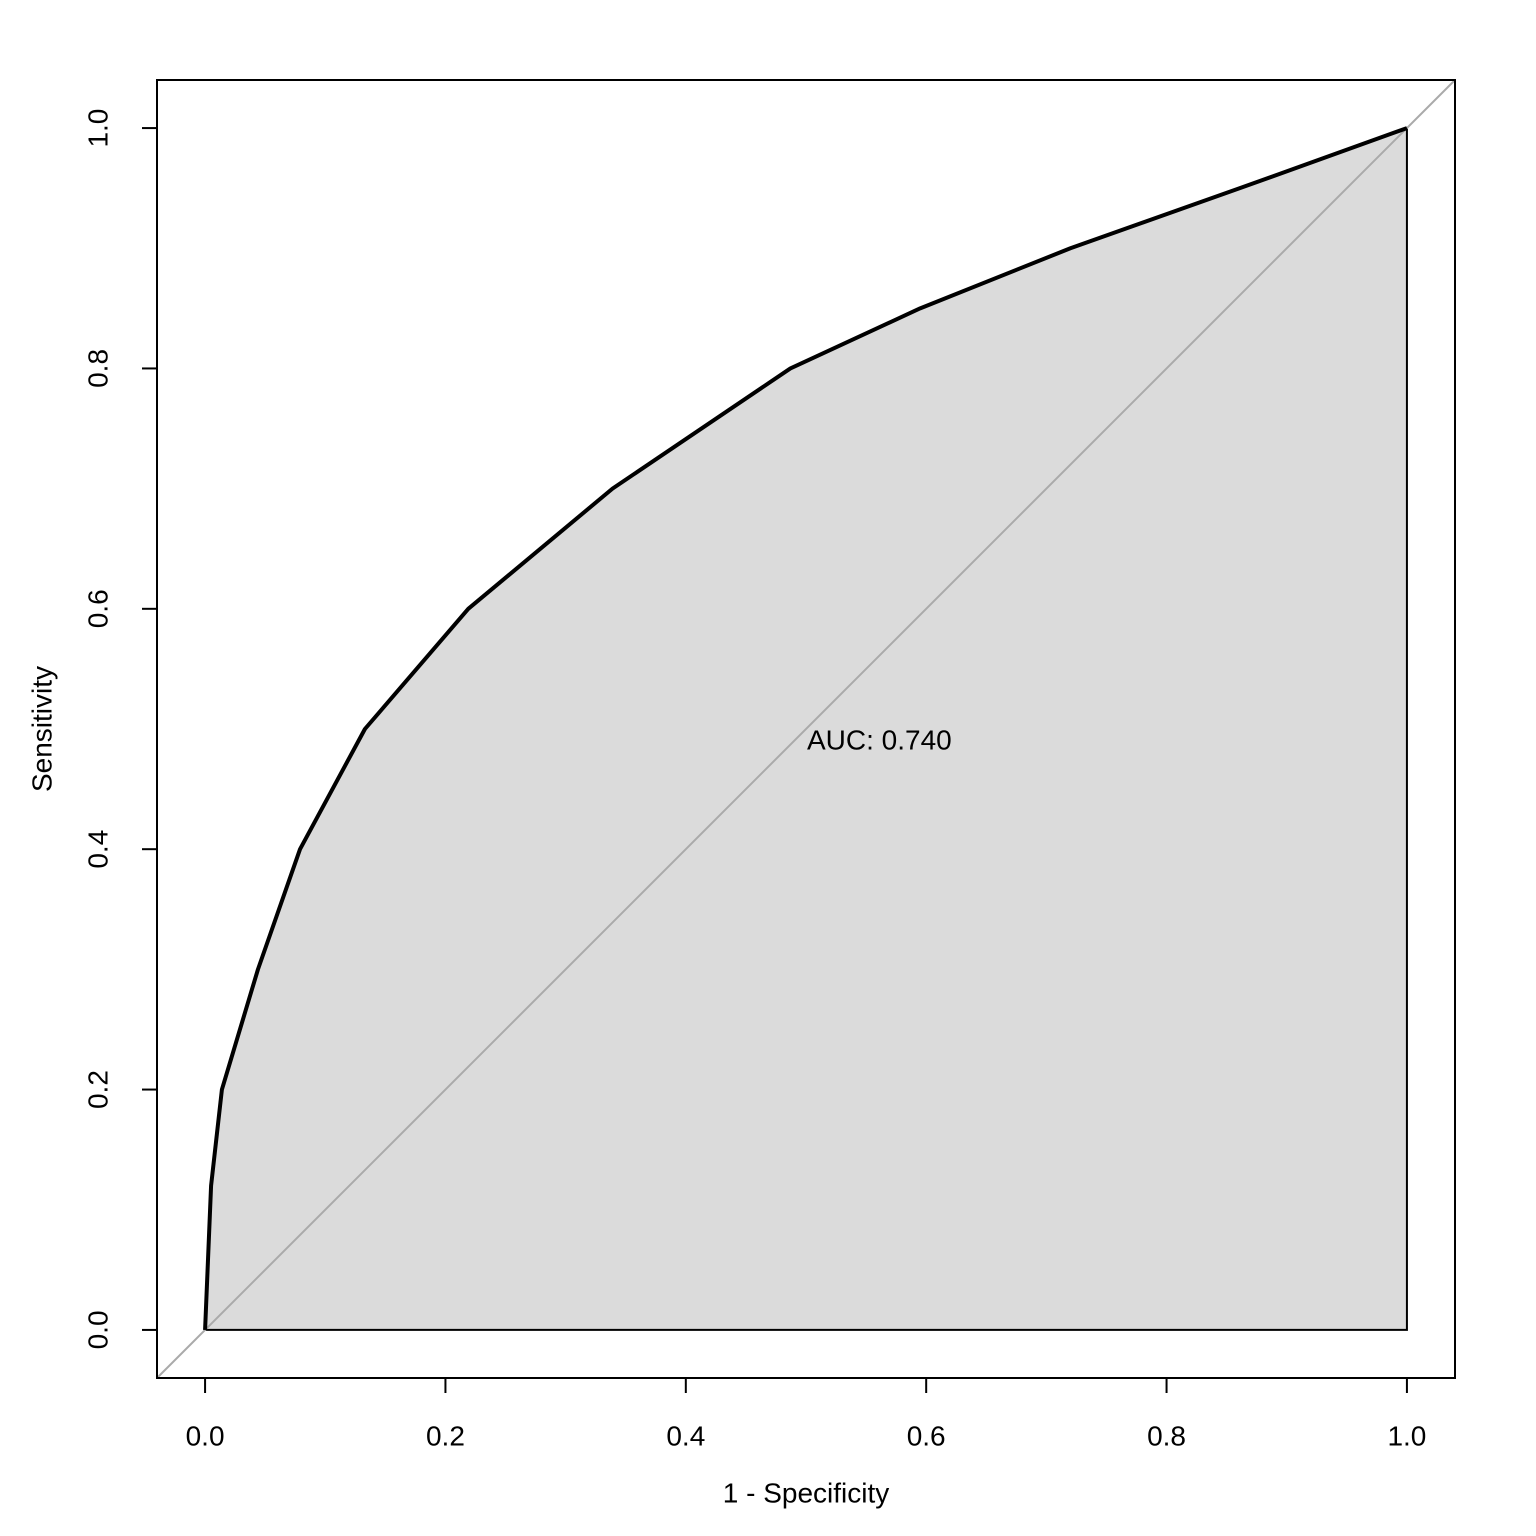 The height and width of the screenshot is (1536, 1536). I want to click on y-tick-label: 0.8, so click(97, 368).